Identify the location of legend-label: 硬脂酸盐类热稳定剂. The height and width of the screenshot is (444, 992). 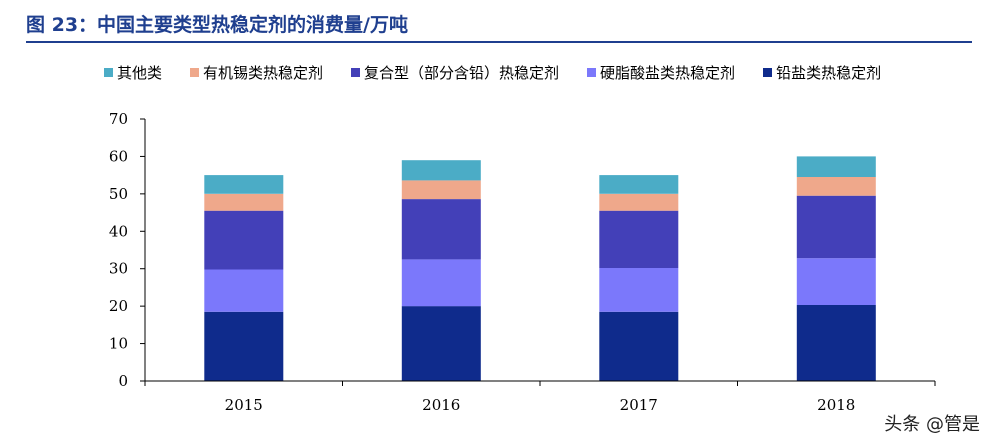
(668, 73).